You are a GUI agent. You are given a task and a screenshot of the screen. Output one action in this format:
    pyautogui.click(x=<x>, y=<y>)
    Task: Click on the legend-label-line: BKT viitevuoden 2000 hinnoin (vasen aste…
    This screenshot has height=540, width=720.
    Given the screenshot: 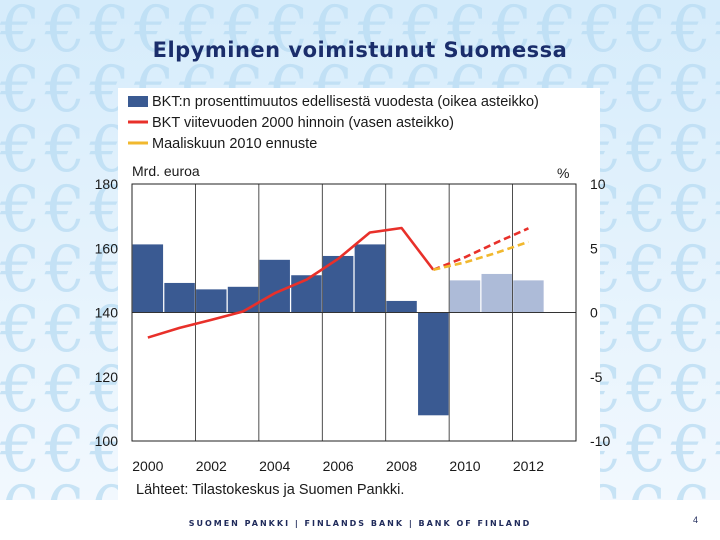 What is the action you would take?
    pyautogui.click(x=303, y=123)
    